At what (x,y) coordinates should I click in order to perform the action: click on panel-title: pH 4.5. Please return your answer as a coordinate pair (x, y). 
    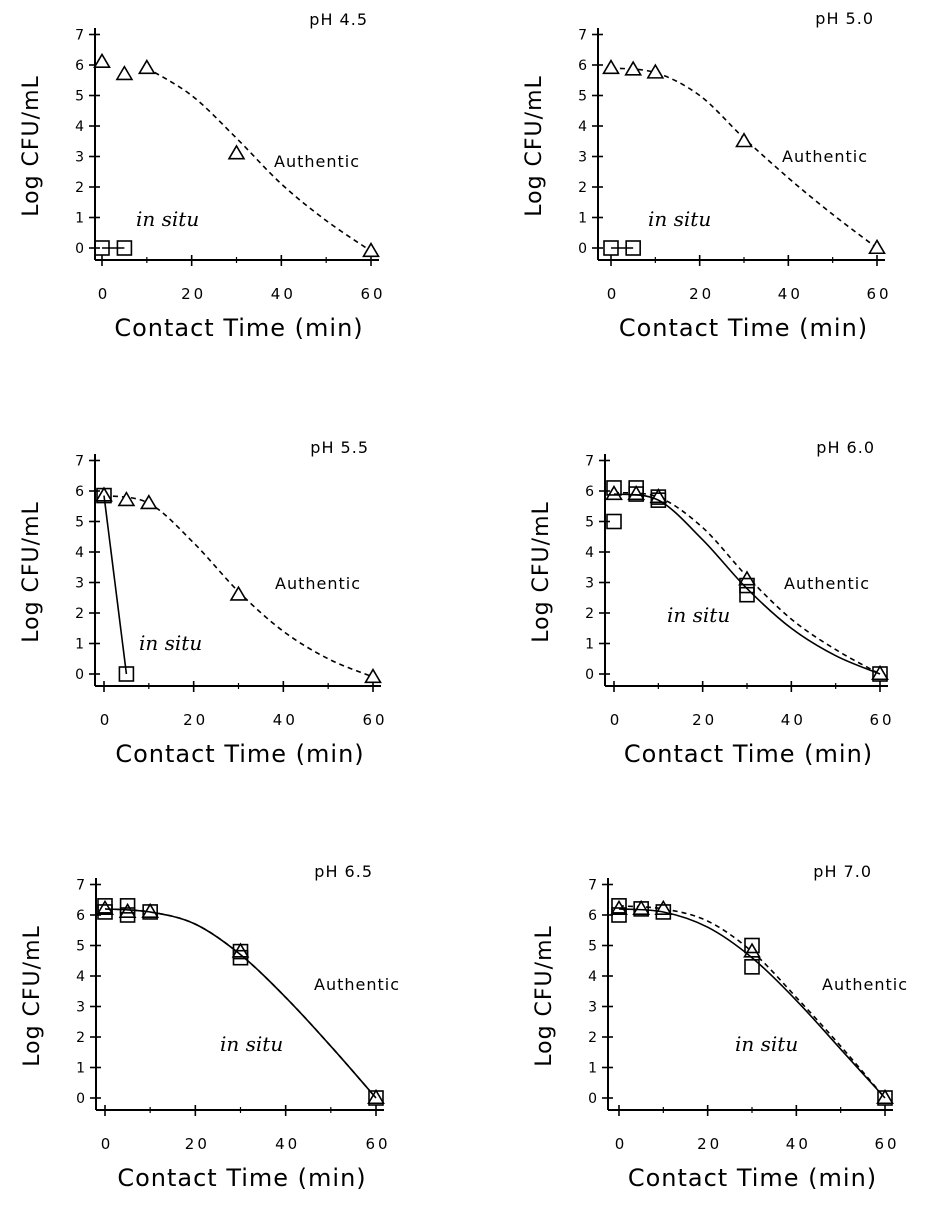
    Looking at the image, I should click on (338, 19).